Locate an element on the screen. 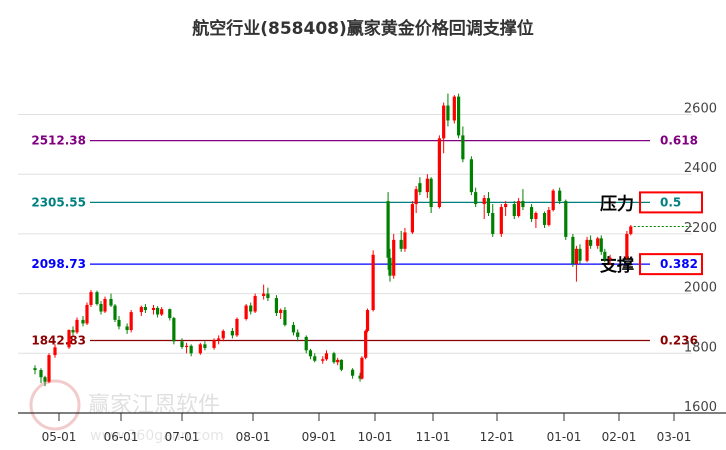 Image resolution: width=726 pixels, height=450 pixels. y-tick-label: 2600 is located at coordinates (700, 109).